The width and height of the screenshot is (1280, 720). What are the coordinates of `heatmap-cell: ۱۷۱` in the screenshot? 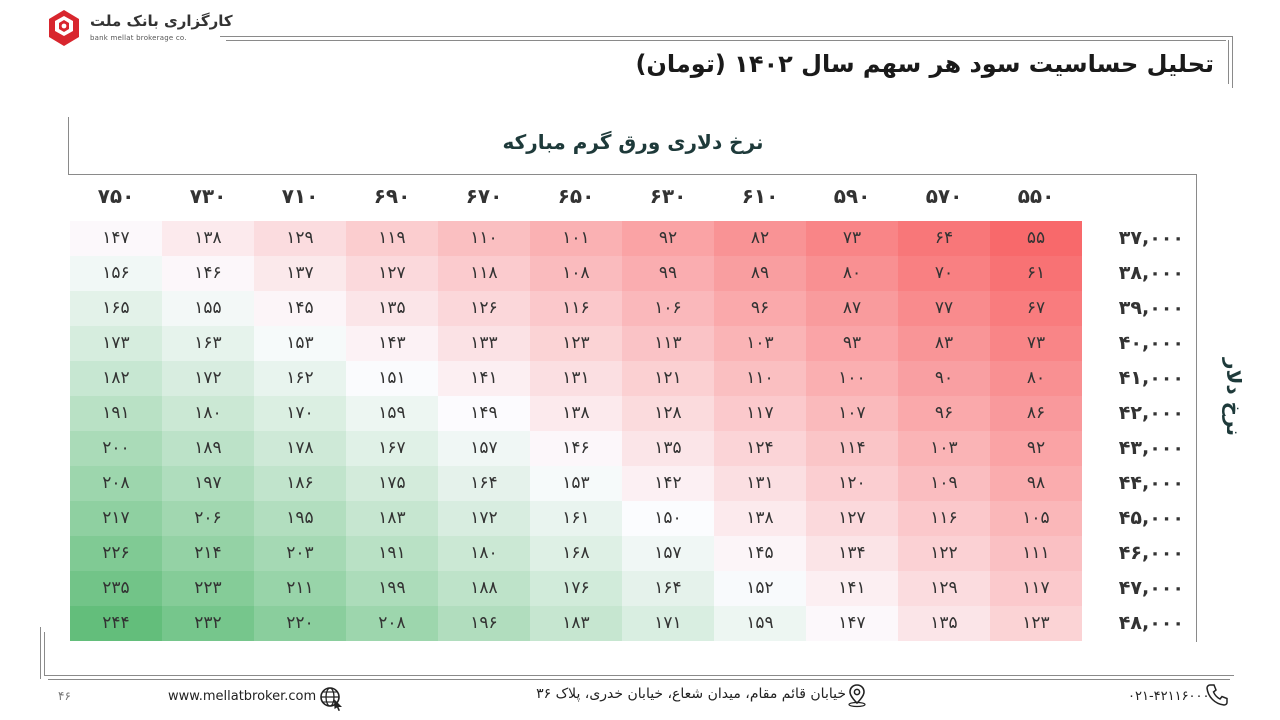 It's located at (668, 623).